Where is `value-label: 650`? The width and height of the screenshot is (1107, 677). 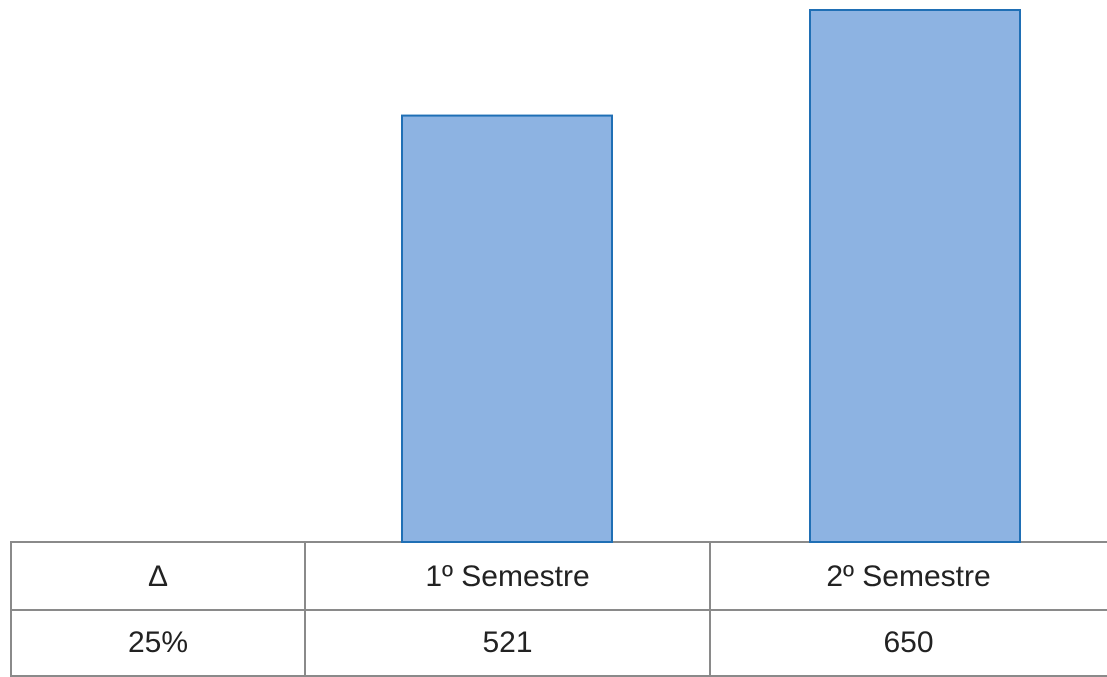
value-label: 650 is located at coordinates (908, 642).